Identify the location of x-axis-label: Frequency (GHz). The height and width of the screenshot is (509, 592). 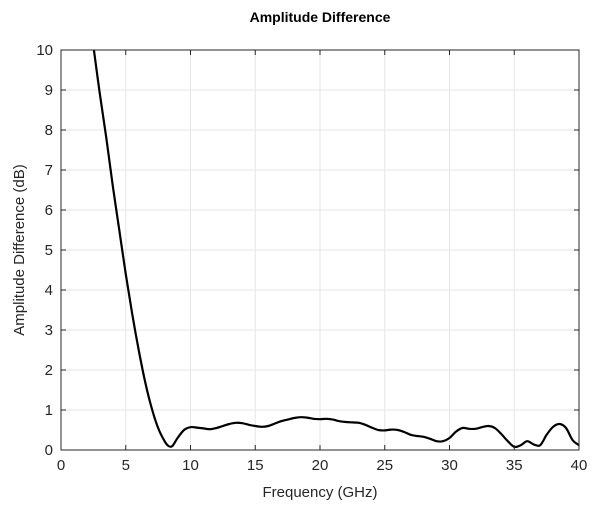
(319, 492).